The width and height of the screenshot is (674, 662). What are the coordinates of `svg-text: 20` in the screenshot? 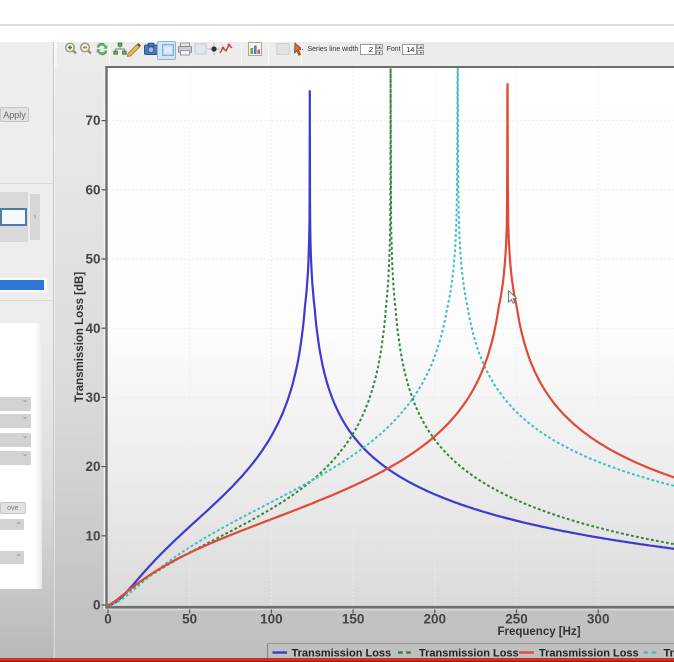 It's located at (92, 466).